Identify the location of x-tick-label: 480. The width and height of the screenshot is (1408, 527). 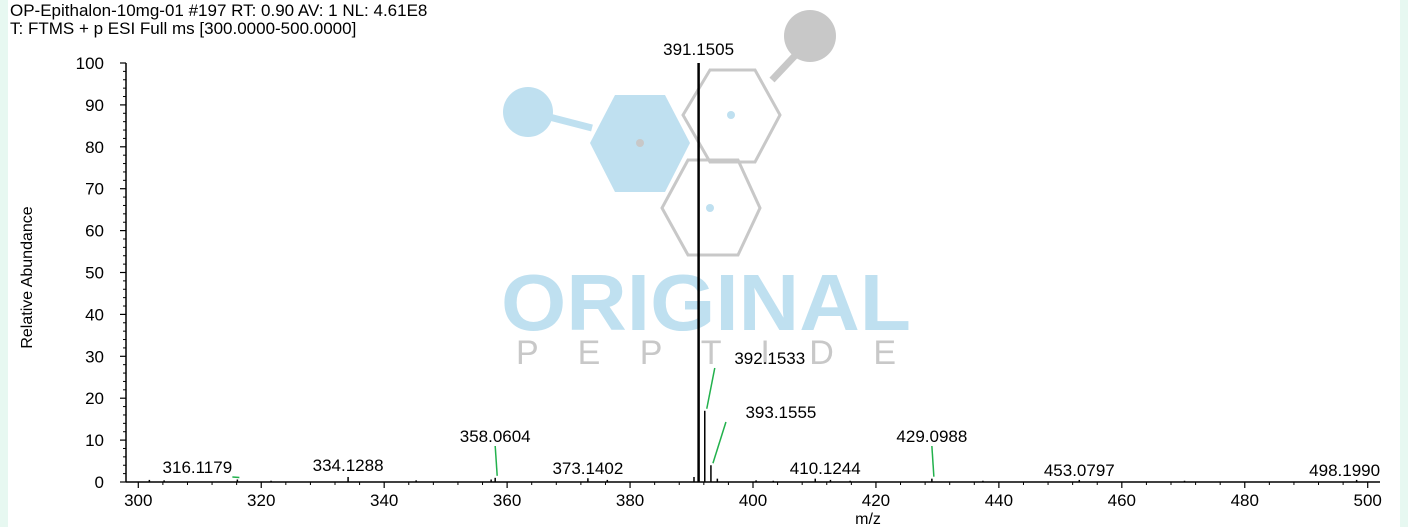
(1245, 500).